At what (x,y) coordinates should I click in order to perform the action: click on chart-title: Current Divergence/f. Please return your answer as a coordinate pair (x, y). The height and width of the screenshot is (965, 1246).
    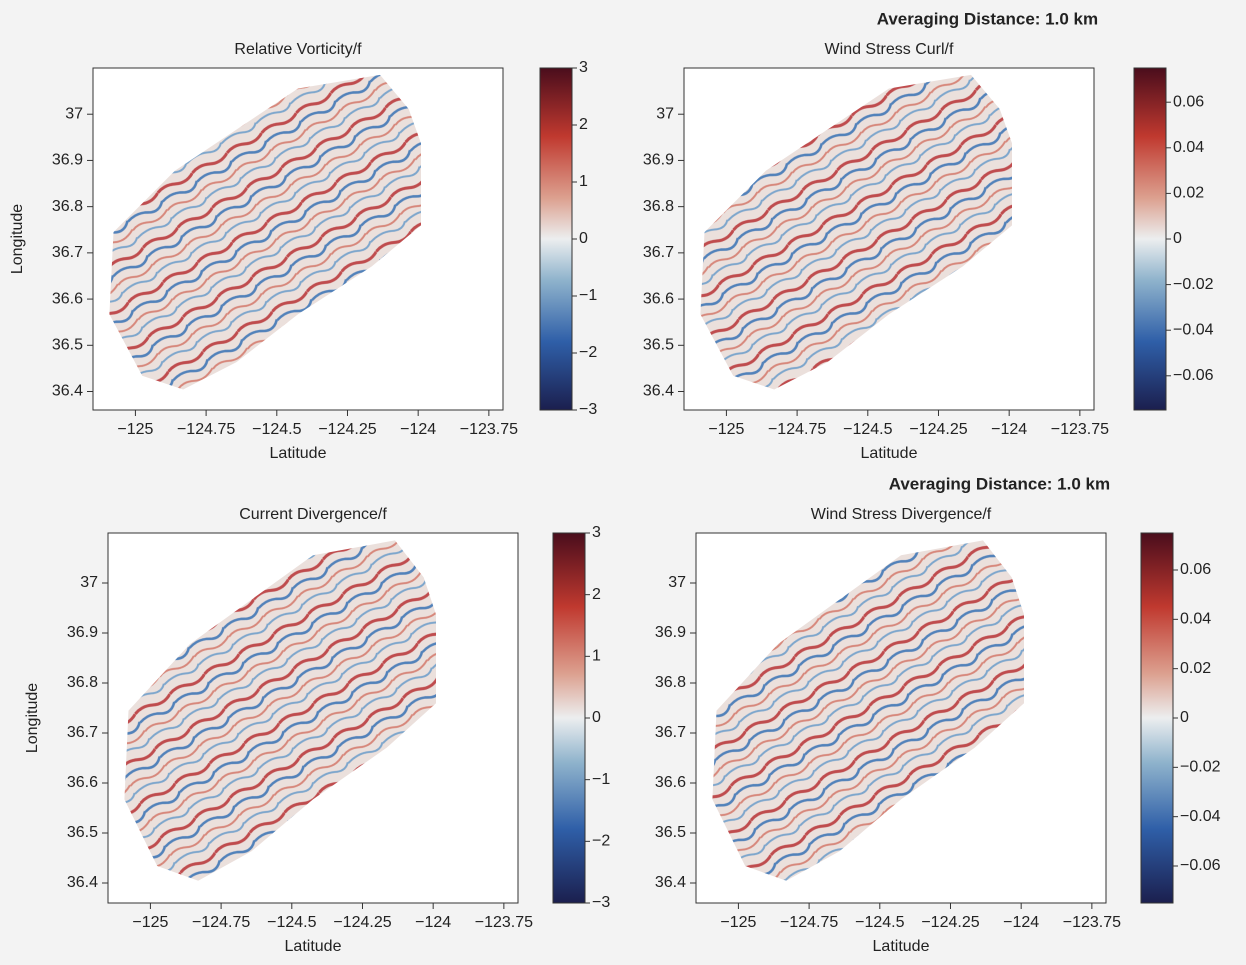
    Looking at the image, I should click on (313, 514).